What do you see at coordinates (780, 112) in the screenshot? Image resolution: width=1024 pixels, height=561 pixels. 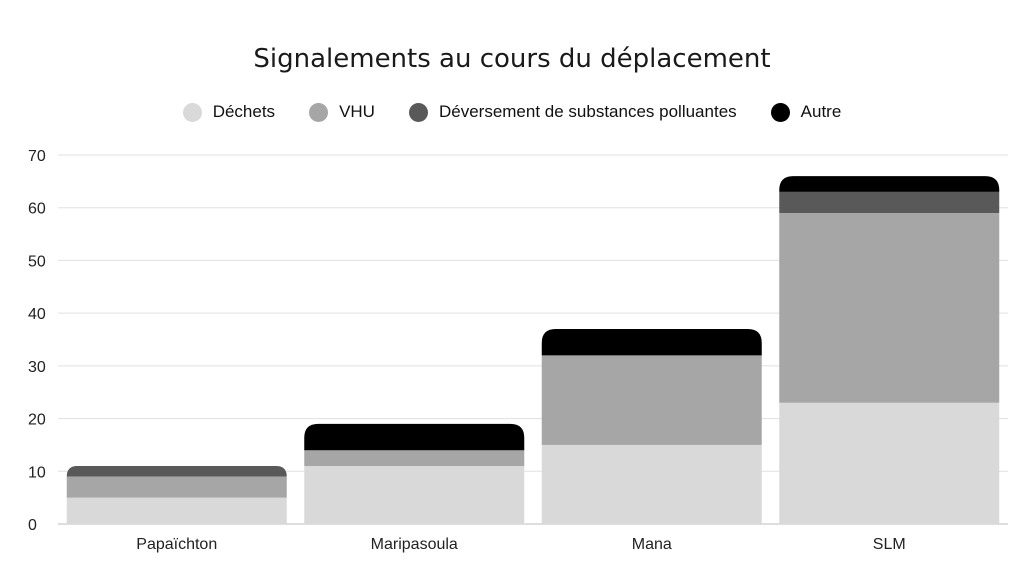 I see `legend-swatch-autre` at bounding box center [780, 112].